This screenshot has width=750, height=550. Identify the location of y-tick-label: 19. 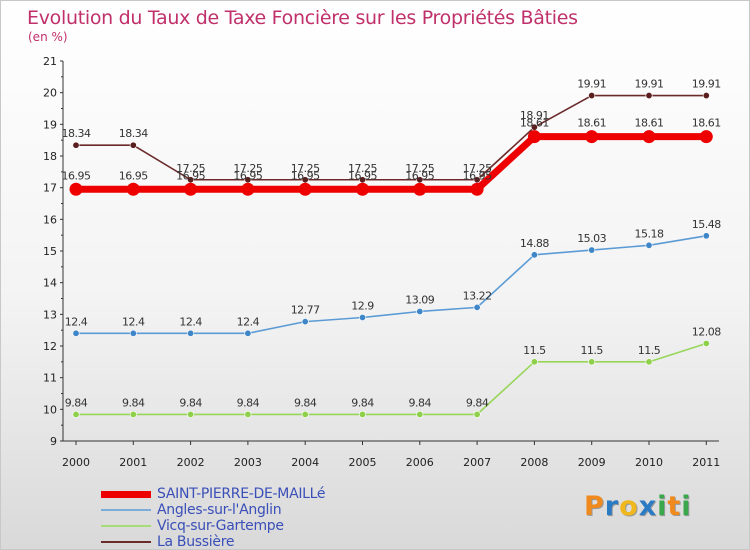
(50, 124).